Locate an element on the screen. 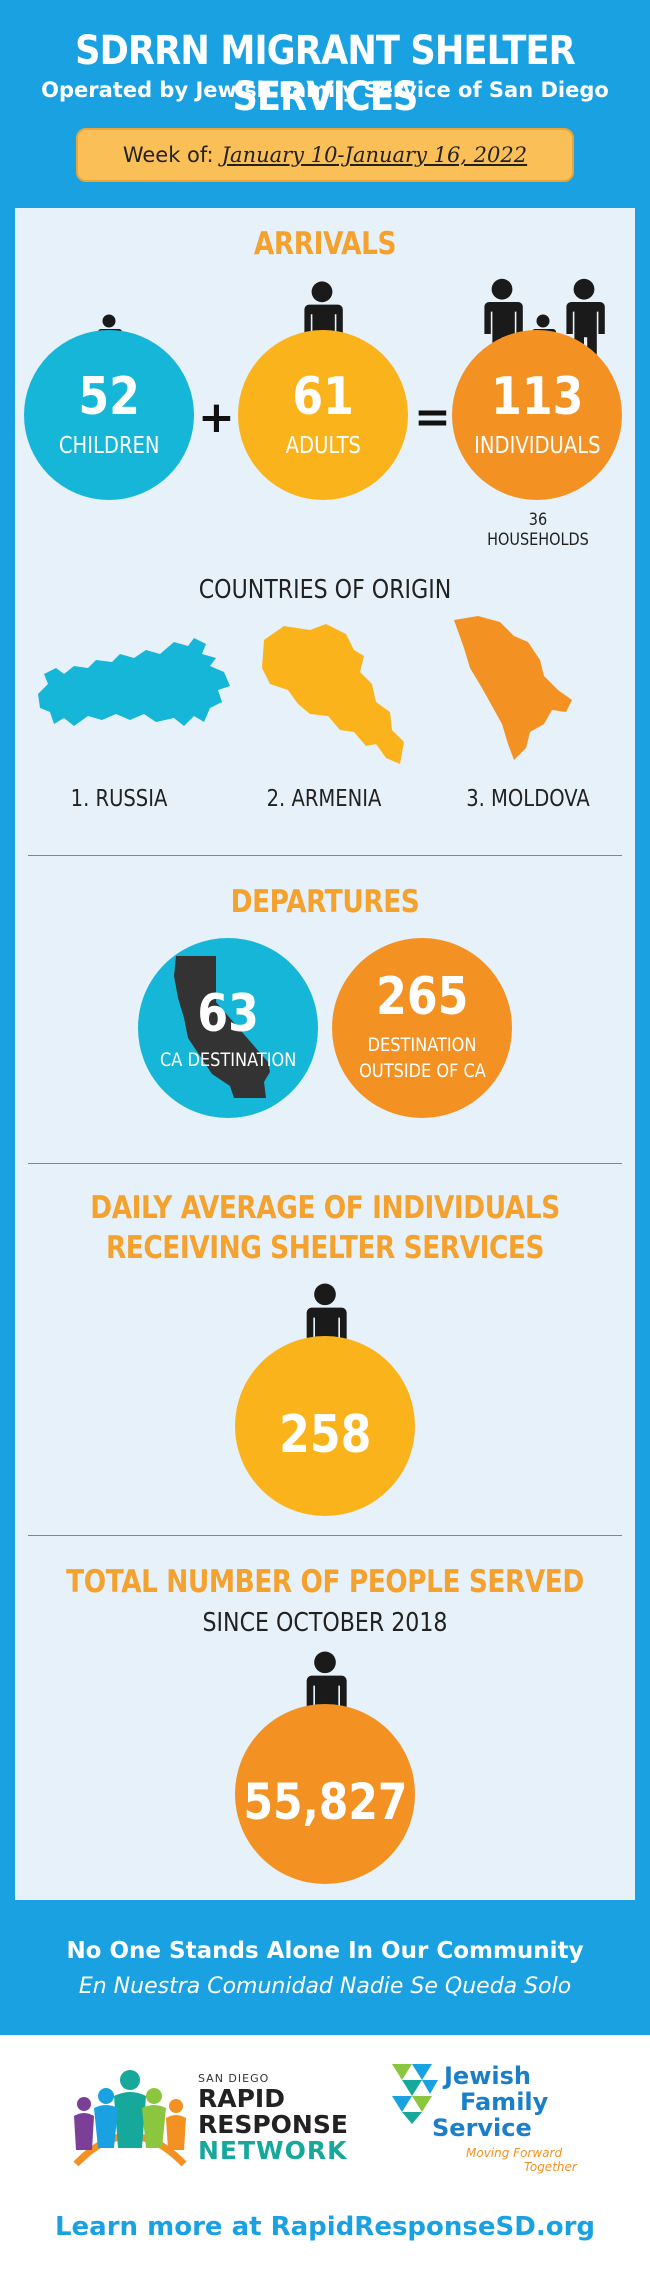  total-title: TOTAL NUMBER OF PEOPLE SERVED is located at coordinates (325, 1582).